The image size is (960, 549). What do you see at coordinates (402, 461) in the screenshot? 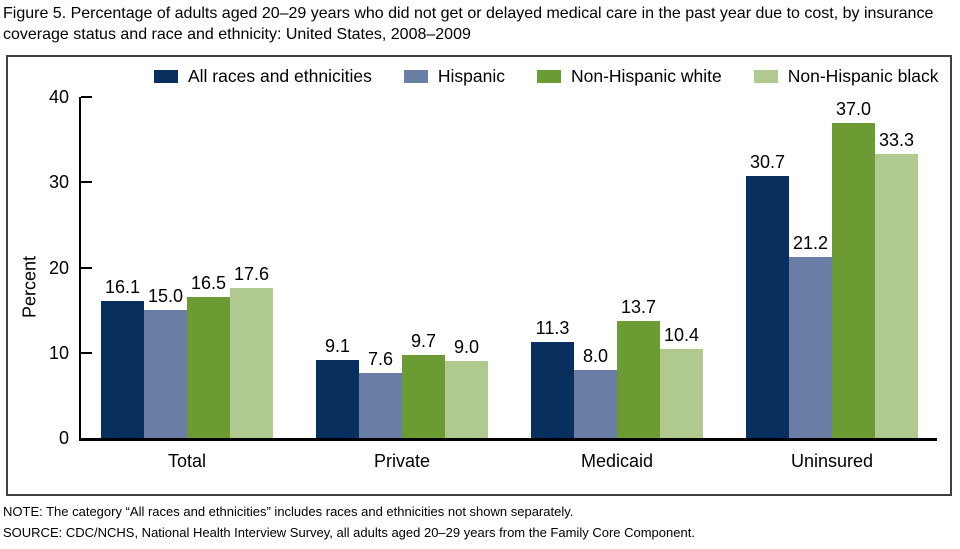
I see `x-category-label: Private` at bounding box center [402, 461].